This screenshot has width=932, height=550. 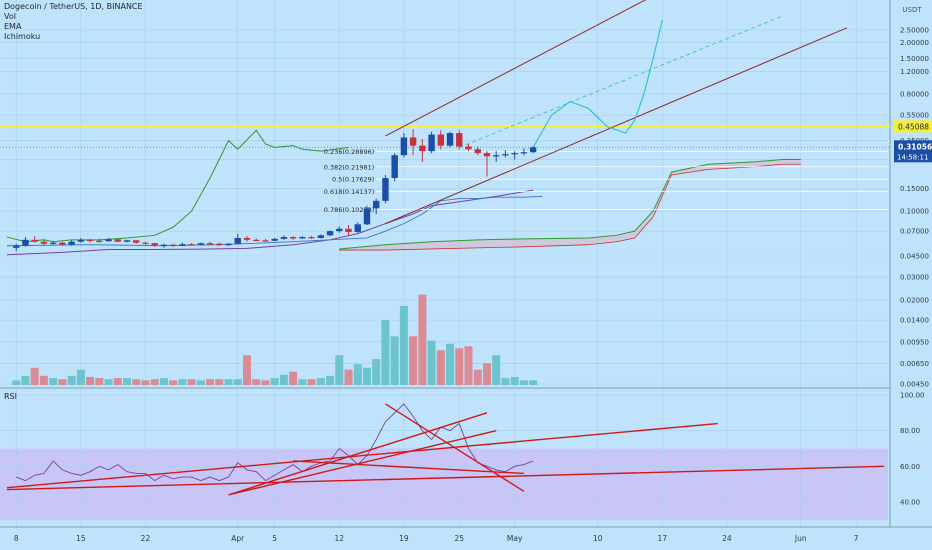 I want to click on indicator-ichimoku-label: Ichimoku, so click(x=22, y=36).